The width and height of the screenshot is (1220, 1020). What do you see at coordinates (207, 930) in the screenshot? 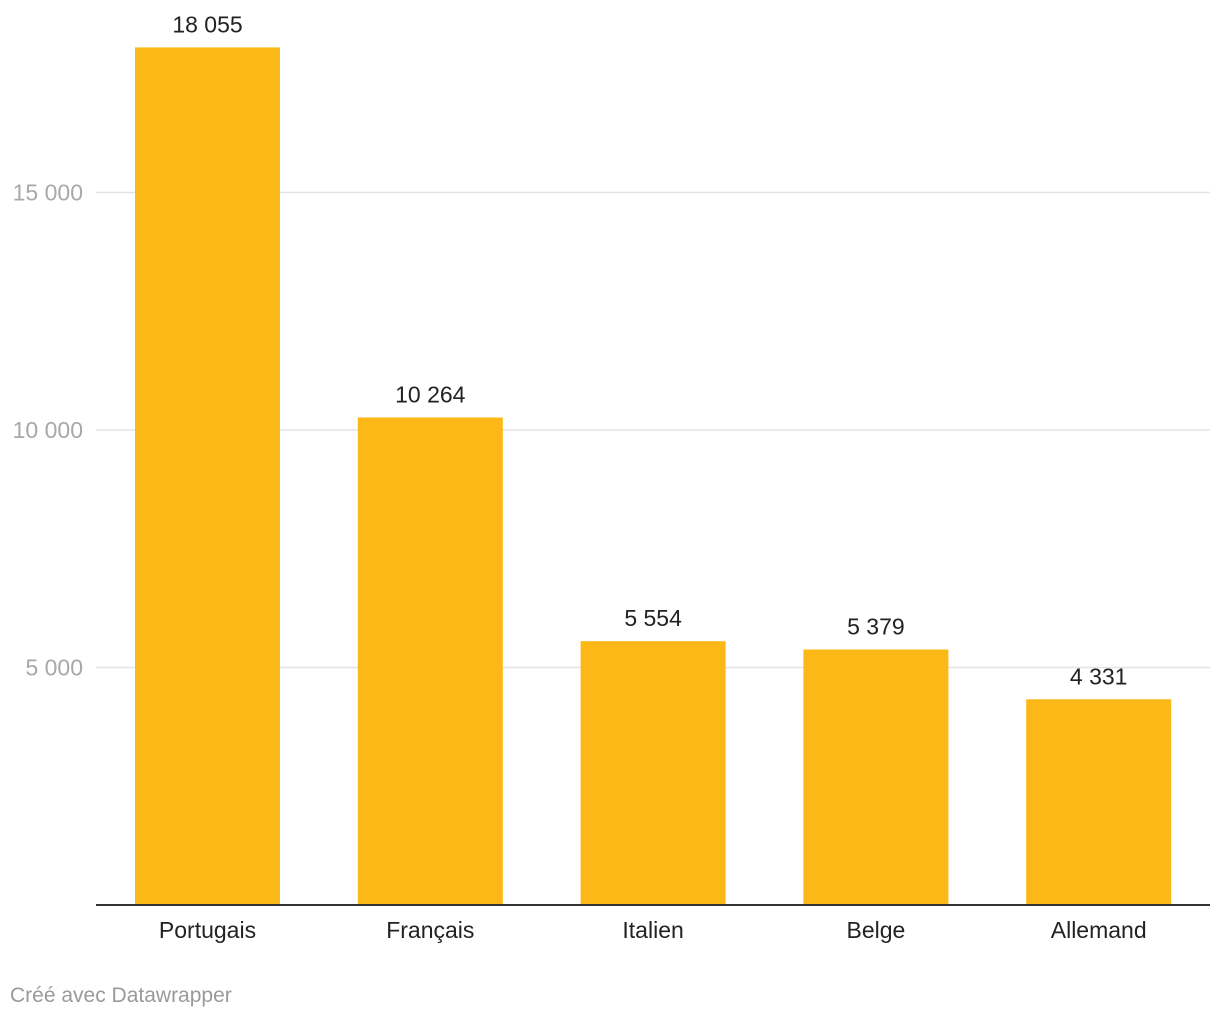
I see `x-tick-label: Portugais` at bounding box center [207, 930].